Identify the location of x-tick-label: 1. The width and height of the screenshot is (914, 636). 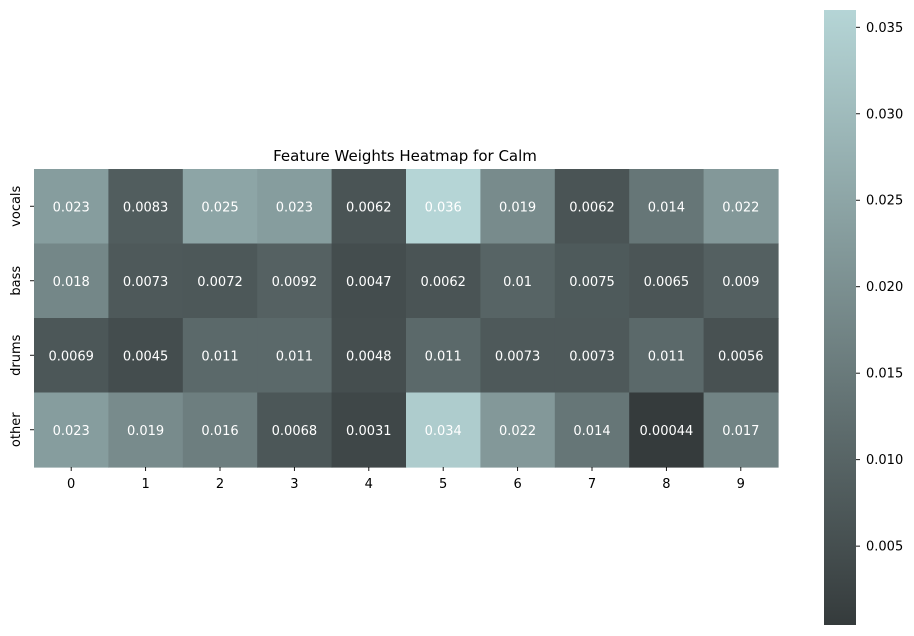
(145, 484).